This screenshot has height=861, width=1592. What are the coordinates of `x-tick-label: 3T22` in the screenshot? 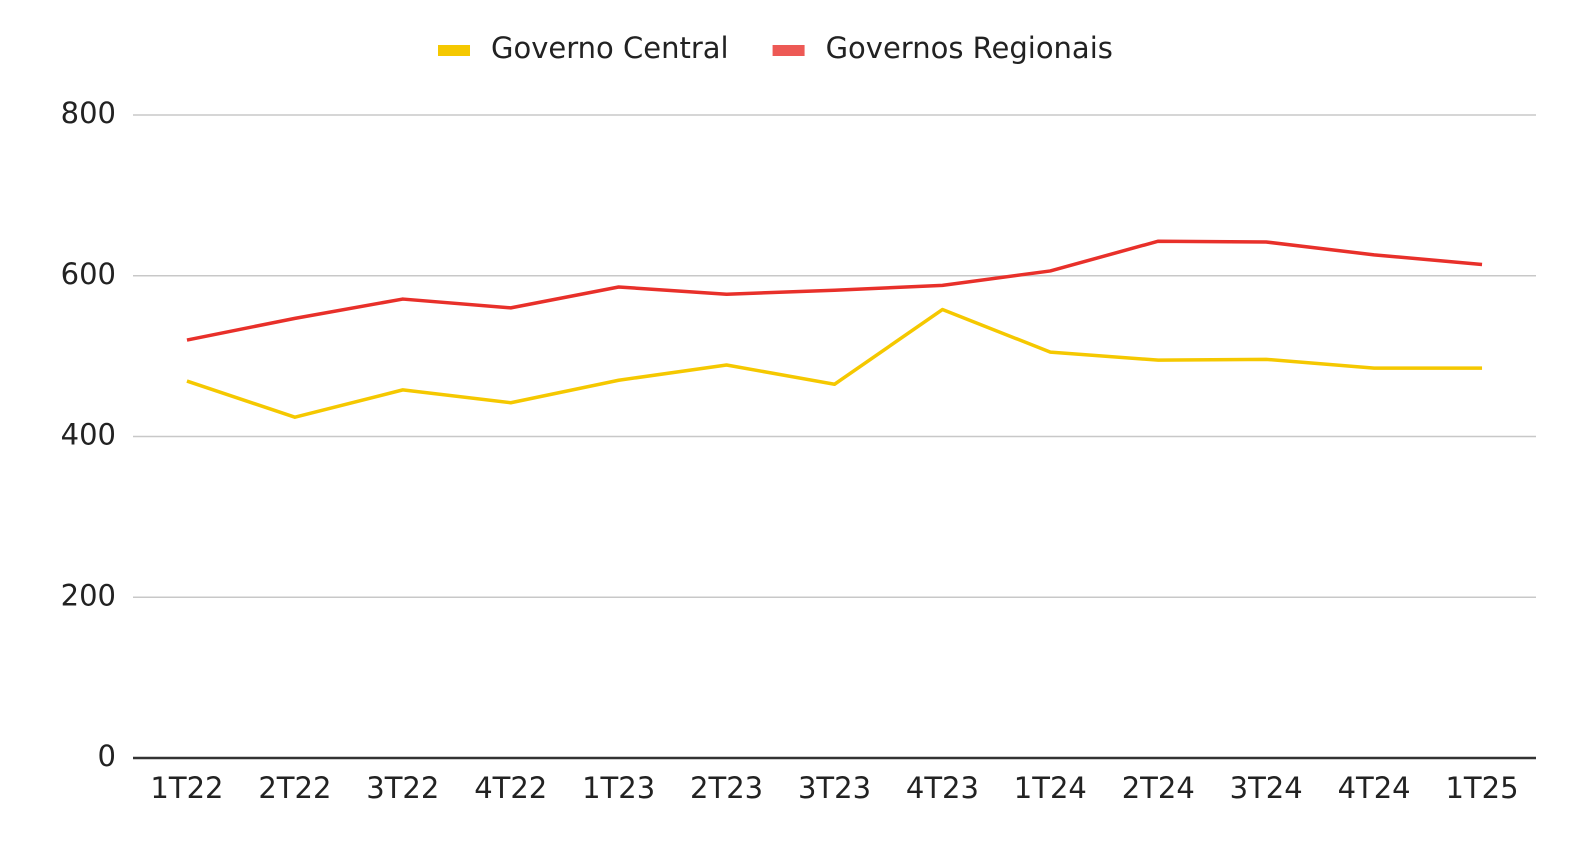 It's located at (402, 788).